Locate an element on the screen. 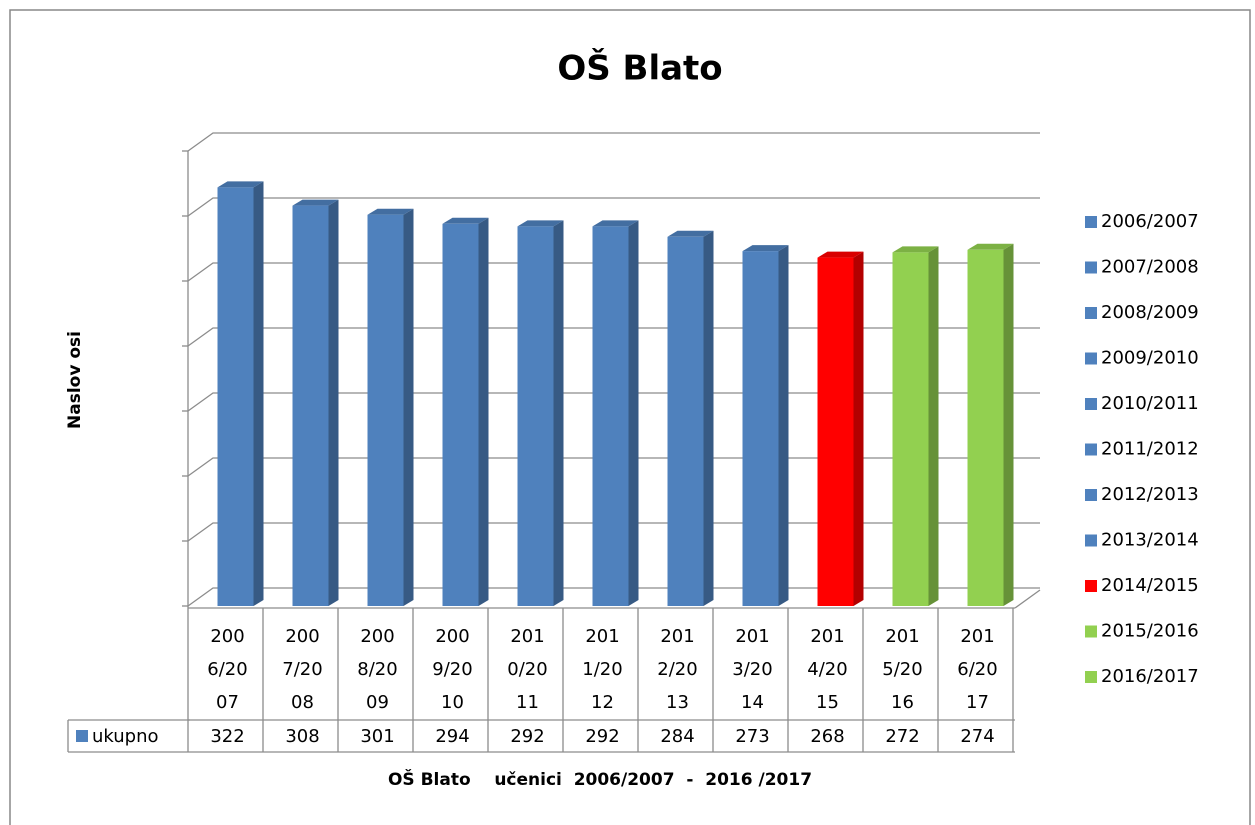 The image size is (1255, 825). floor-edge is located at coordinates (1027, 599).